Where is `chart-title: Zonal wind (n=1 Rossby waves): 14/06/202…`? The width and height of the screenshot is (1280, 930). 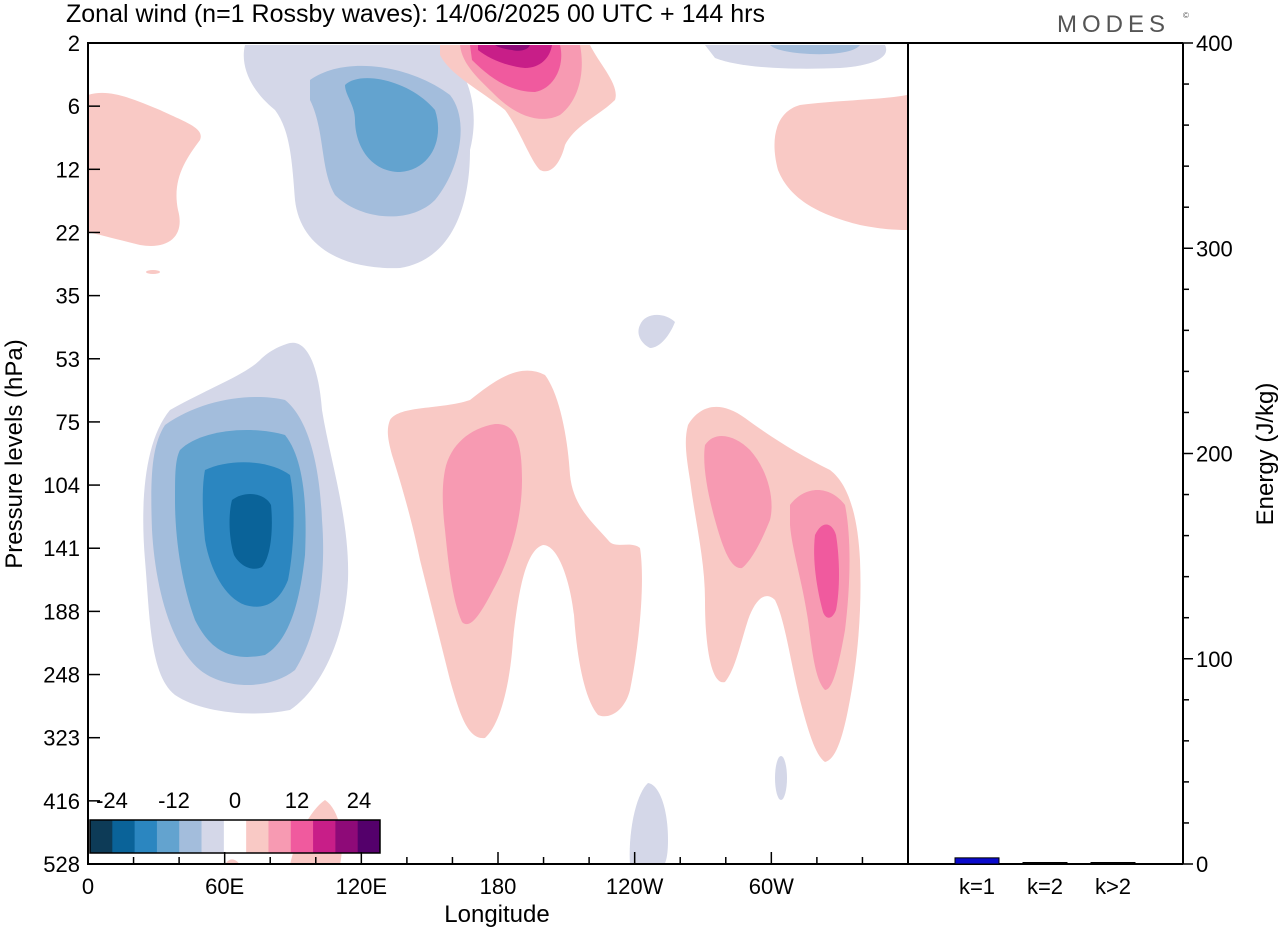 chart-title: Zonal wind (n=1 Rossby waves): 14/06/202… is located at coordinates (415, 14).